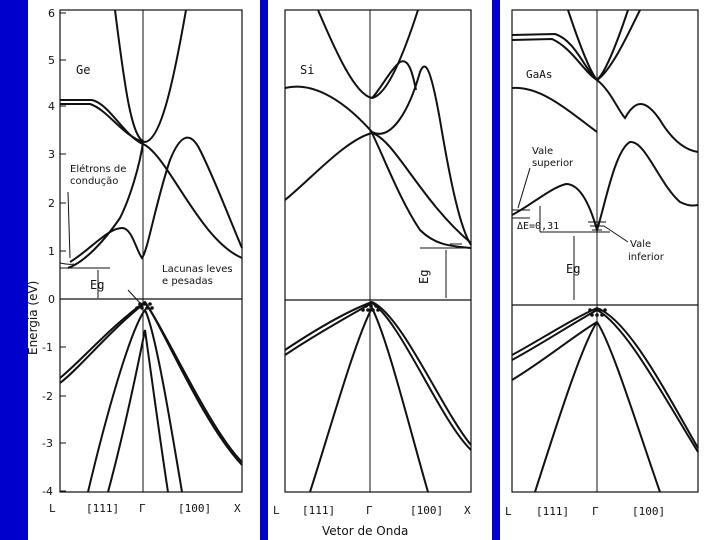  Describe the element at coordinates (69, 225) in the screenshot. I see `ge-electrons-pointer` at that location.